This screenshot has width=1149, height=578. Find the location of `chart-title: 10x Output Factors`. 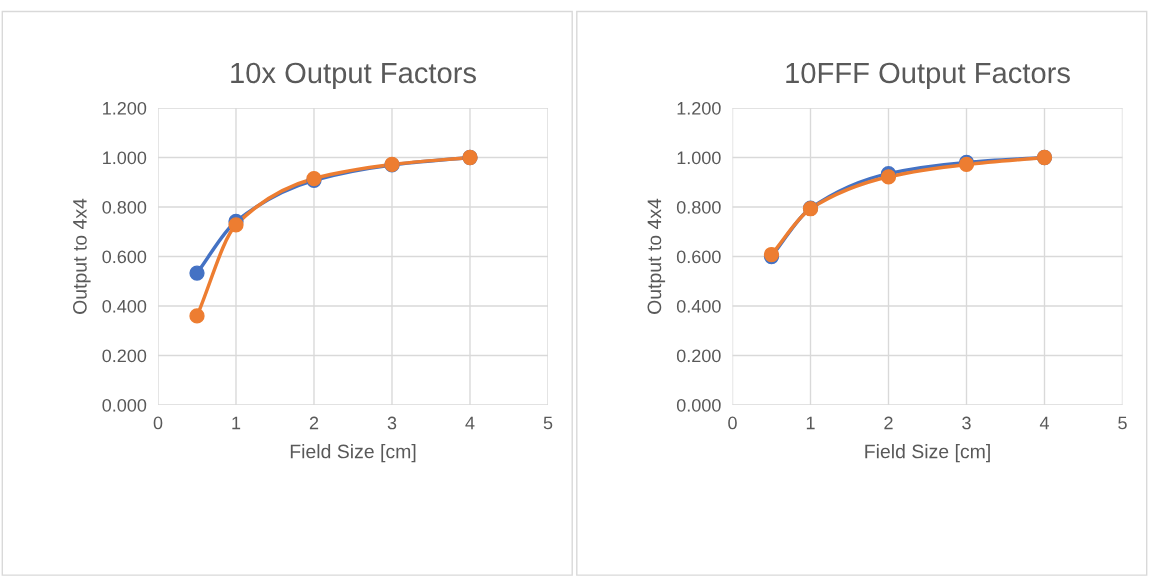

chart-title: 10x Output Factors is located at coordinates (353, 76).